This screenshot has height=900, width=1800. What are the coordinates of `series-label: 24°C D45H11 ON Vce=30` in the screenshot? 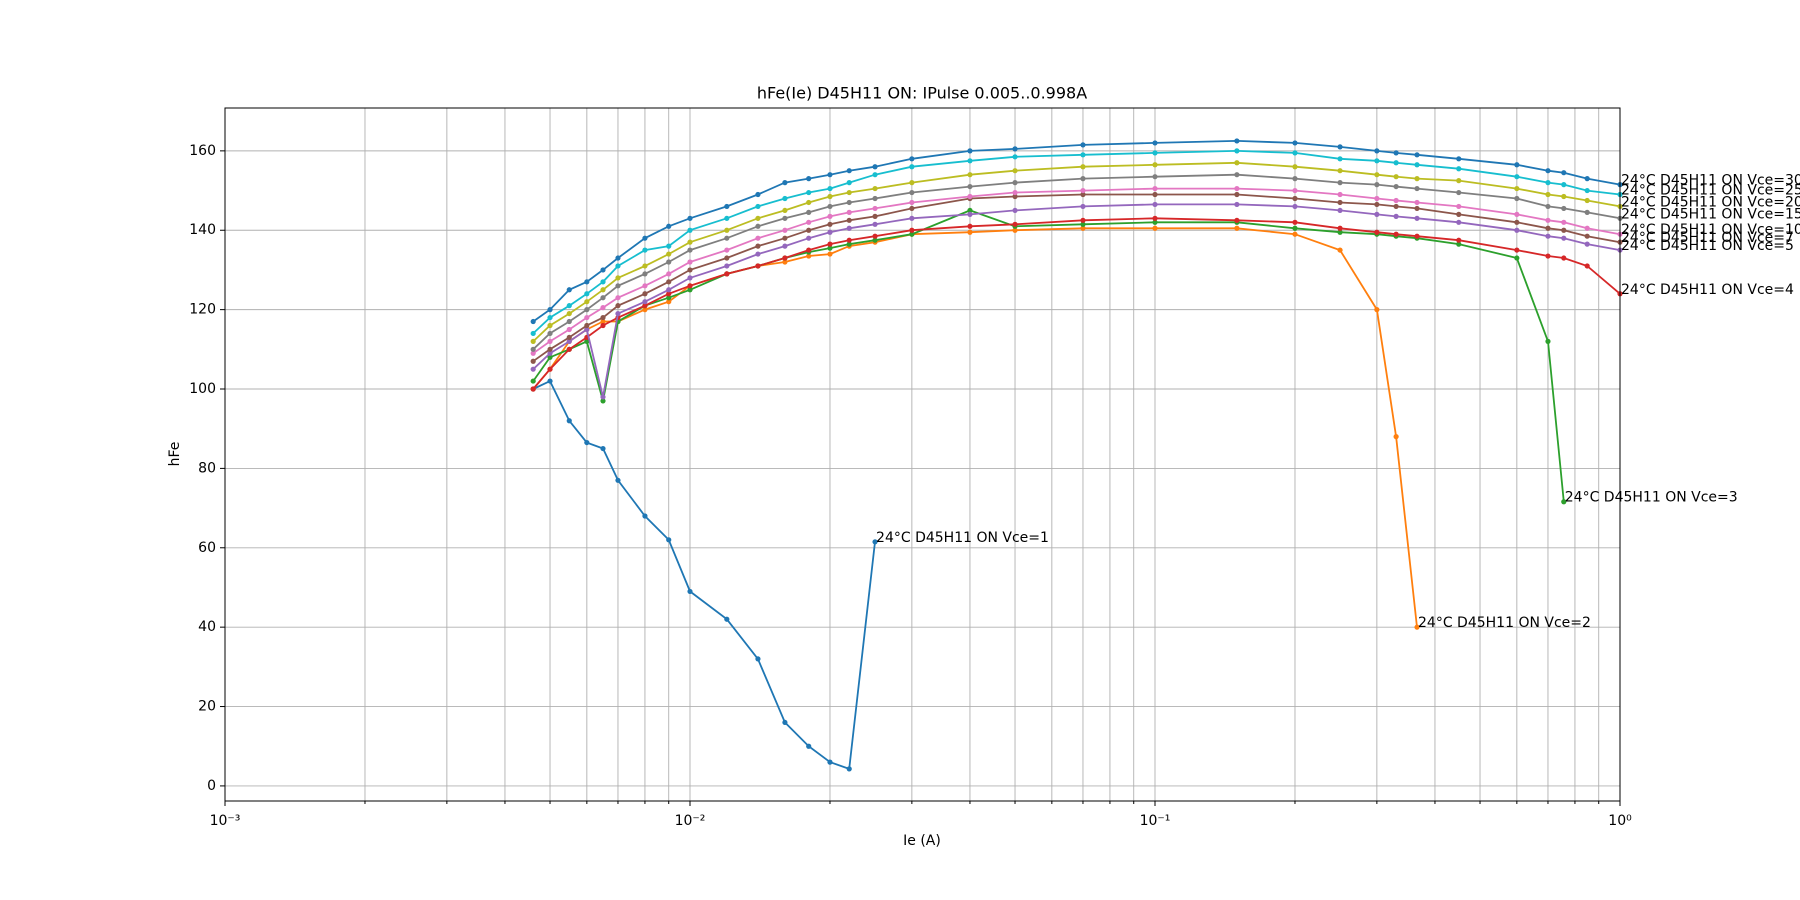 It's located at (1710, 181).